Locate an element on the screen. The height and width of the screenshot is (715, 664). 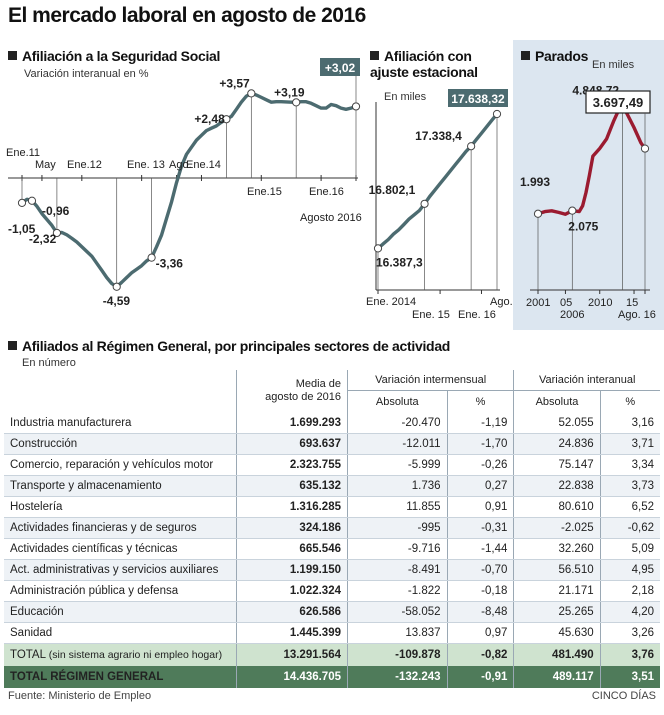
a_pct-cell: 3,73 is located at coordinates (629, 486).